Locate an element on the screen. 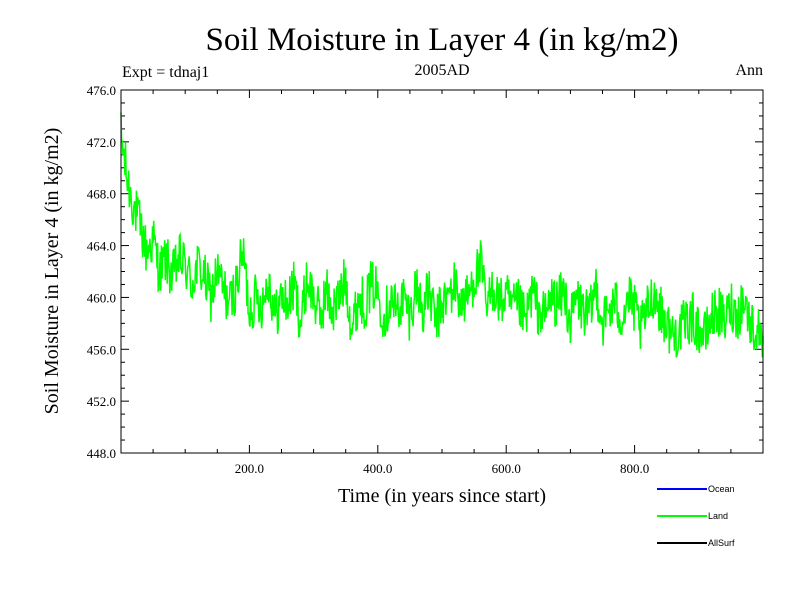 The width and height of the screenshot is (800, 600). subtitle-center: 2005AD is located at coordinates (441, 70).